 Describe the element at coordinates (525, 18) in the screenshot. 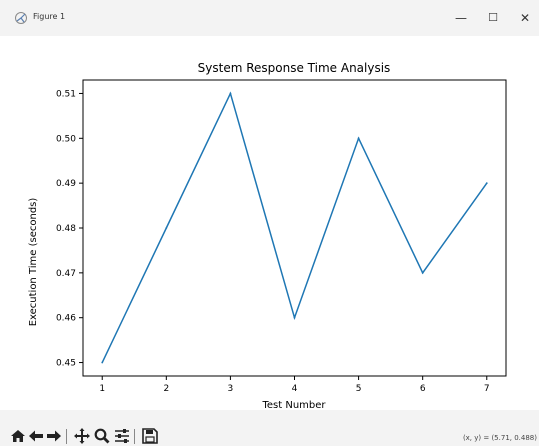

I see `close-button: ✕` at that location.